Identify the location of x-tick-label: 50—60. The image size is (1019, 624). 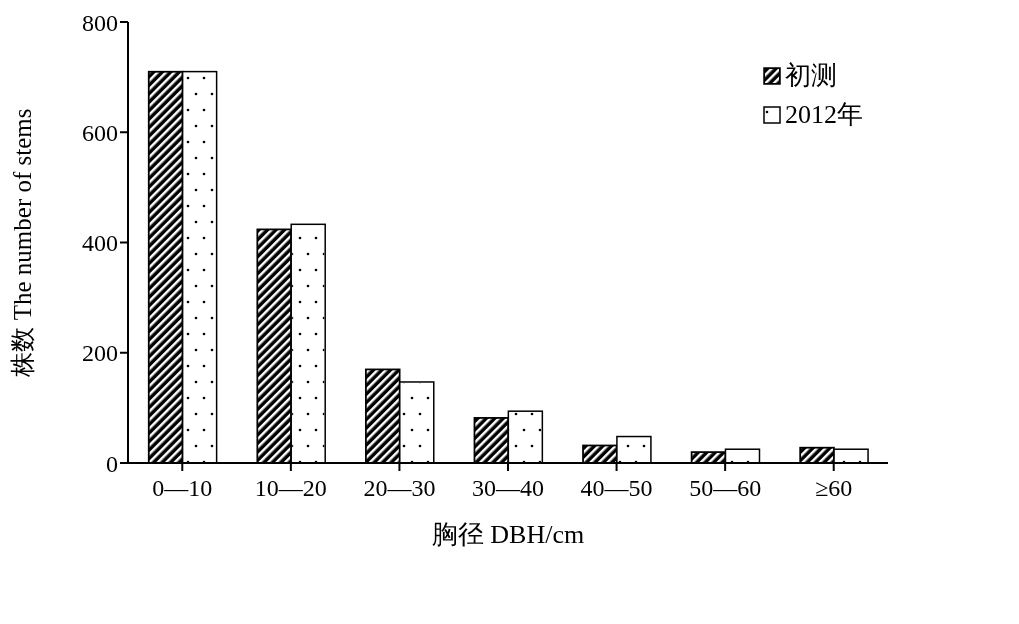
(725, 488).